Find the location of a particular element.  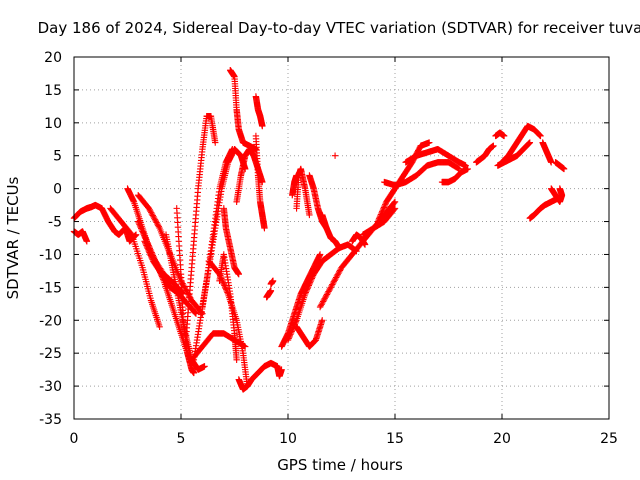

y-axis-label: SDTVAR / TECUs is located at coordinates (13, 237).